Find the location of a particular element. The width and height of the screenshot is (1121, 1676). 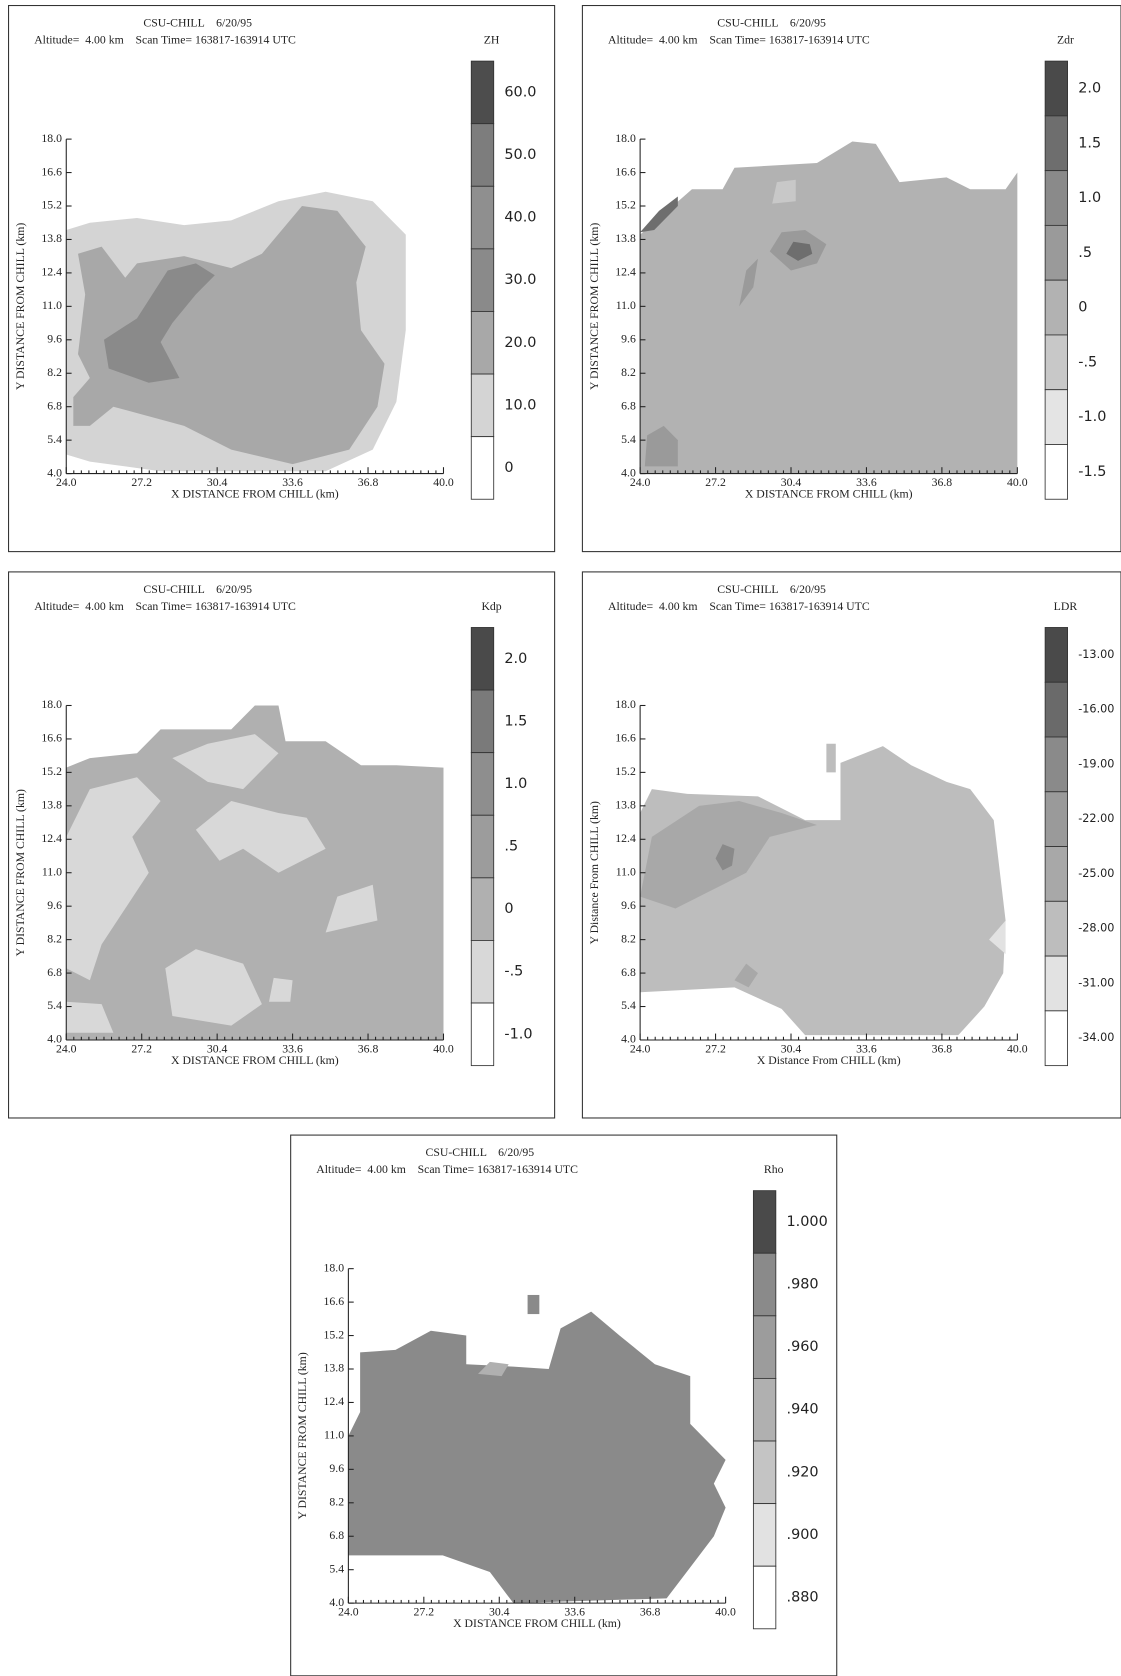

colorbar-label: 20.0 is located at coordinates (520, 343).